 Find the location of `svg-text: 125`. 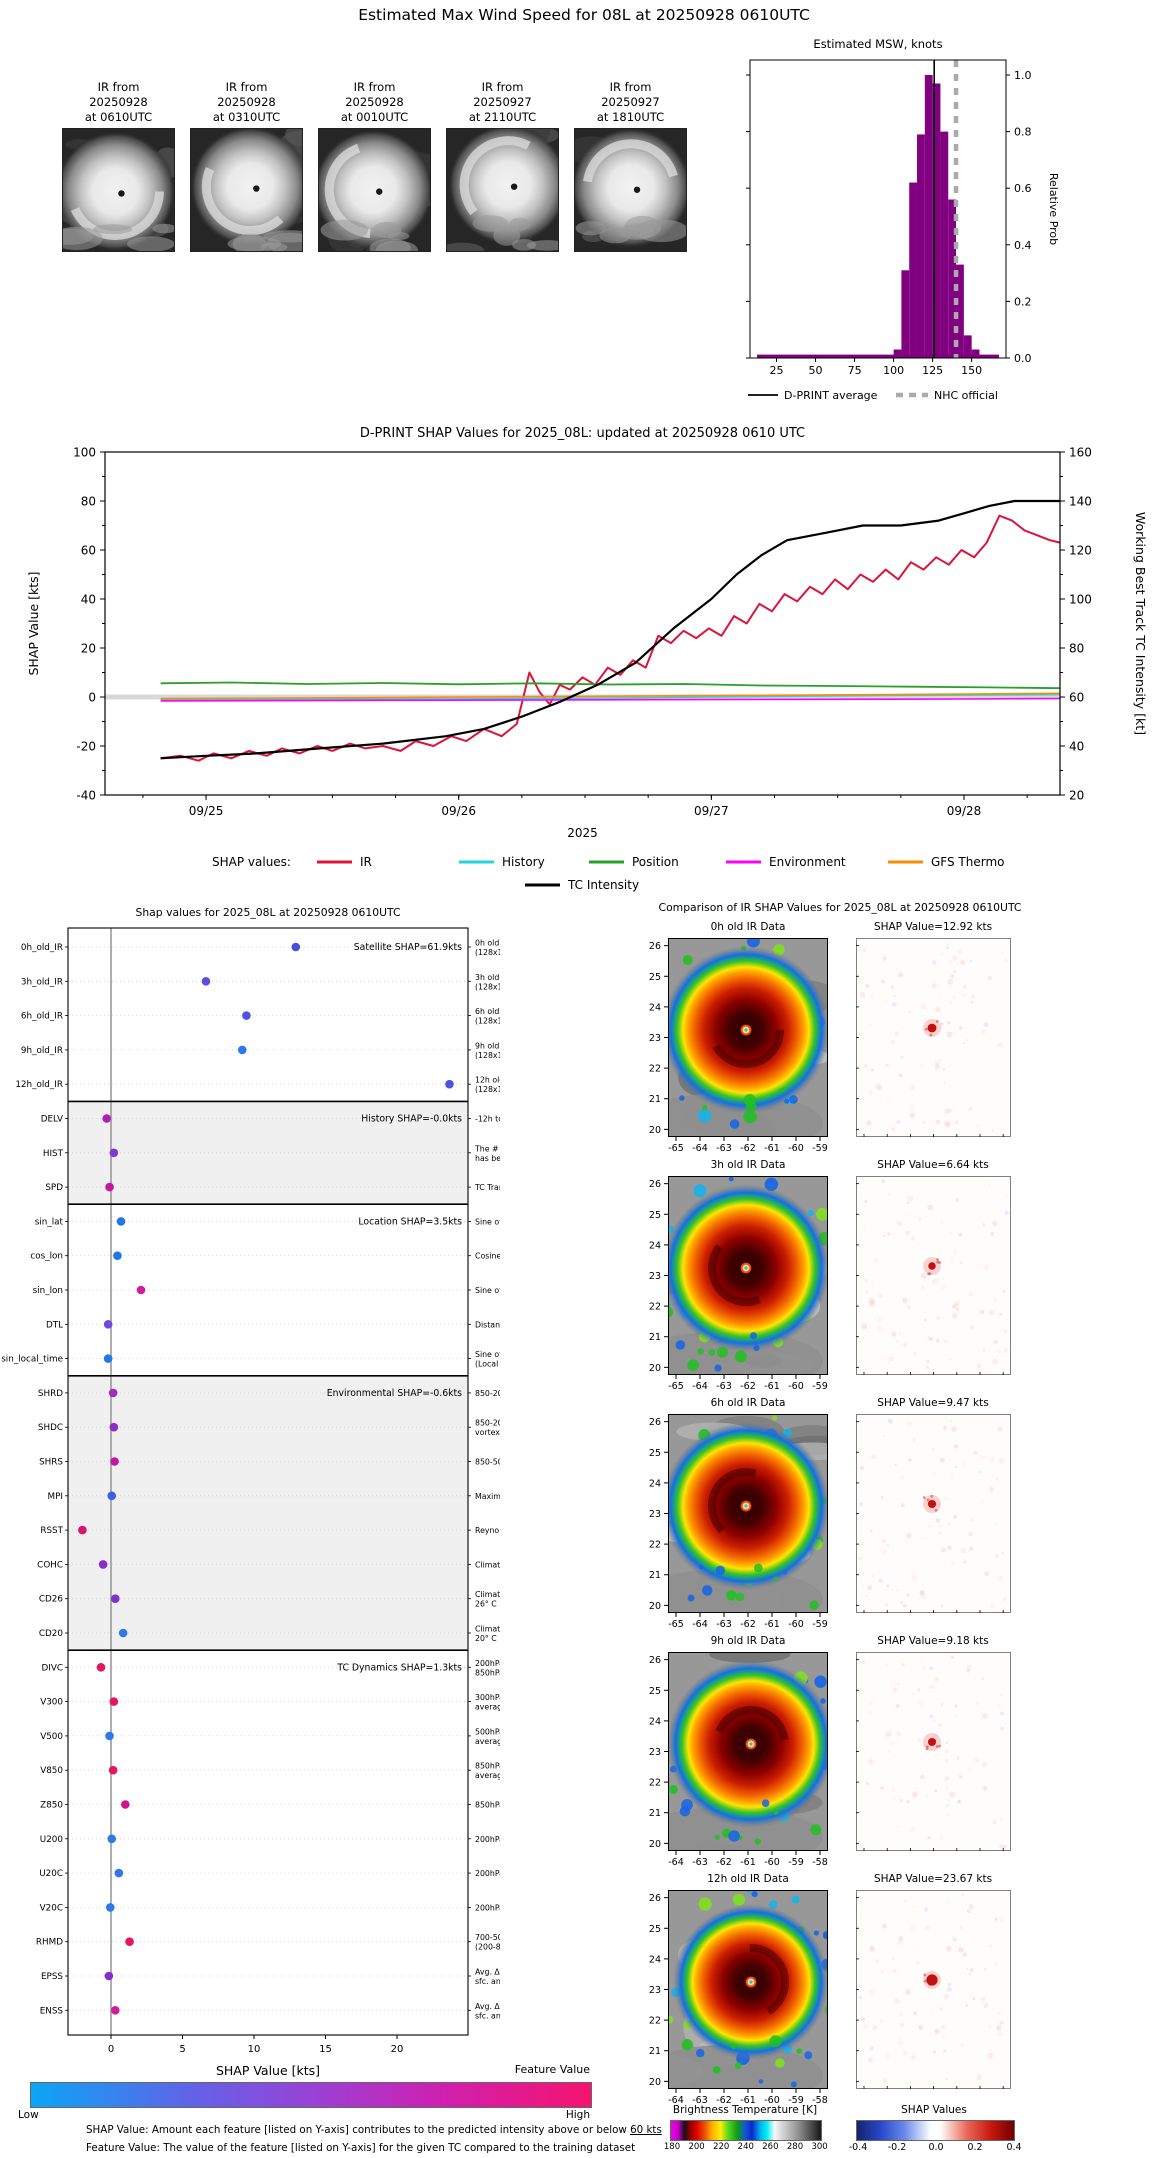

svg-text: 125 is located at coordinates (932, 370).